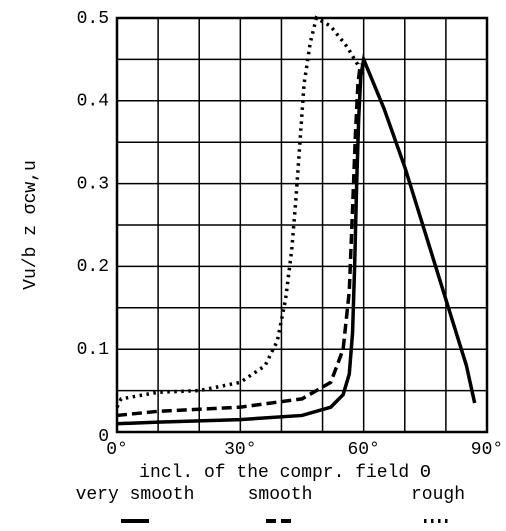 This screenshot has width=506, height=531. What do you see at coordinates (103, 437) in the screenshot?
I see `y-tick-label: 0` at bounding box center [103, 437].